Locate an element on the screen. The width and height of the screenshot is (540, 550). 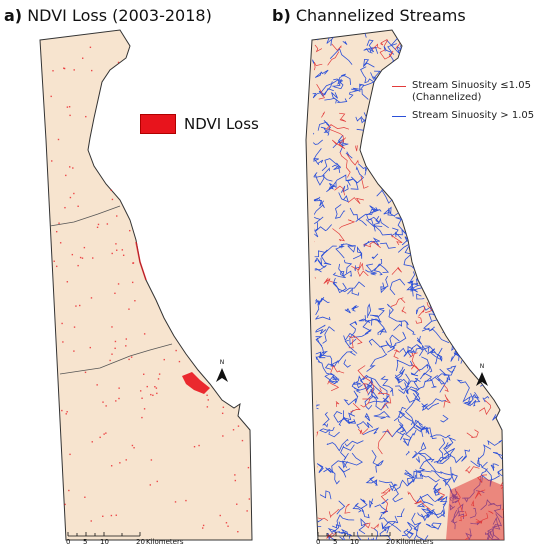
north-arrow-a is located at coordinates (222, 375).